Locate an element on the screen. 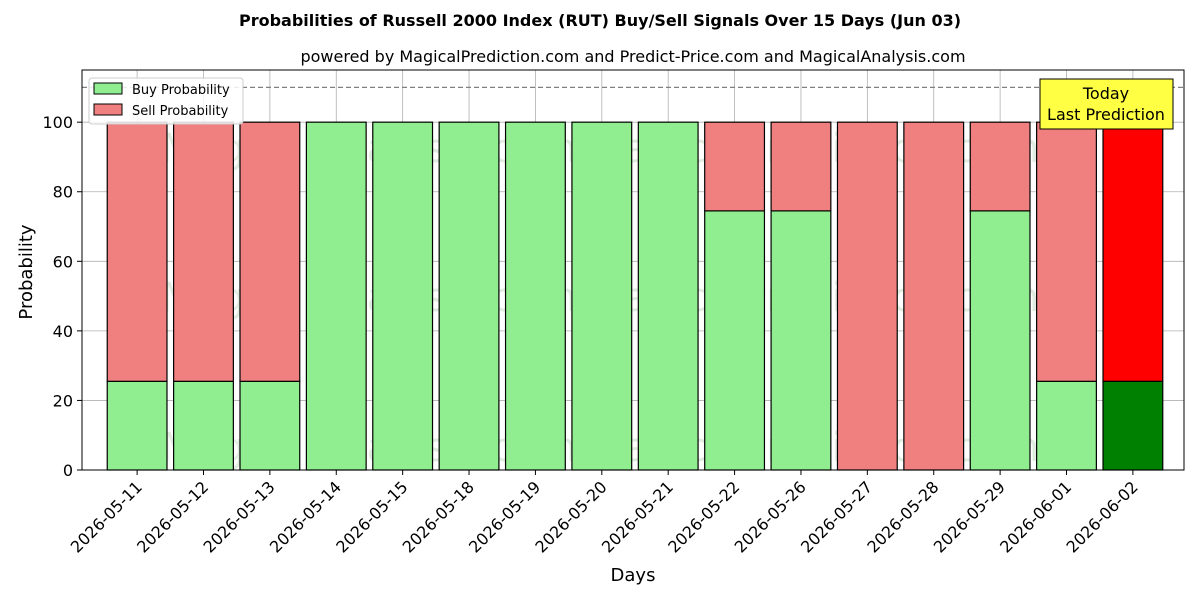  y-tick-label: 40 is located at coordinates (63, 331).